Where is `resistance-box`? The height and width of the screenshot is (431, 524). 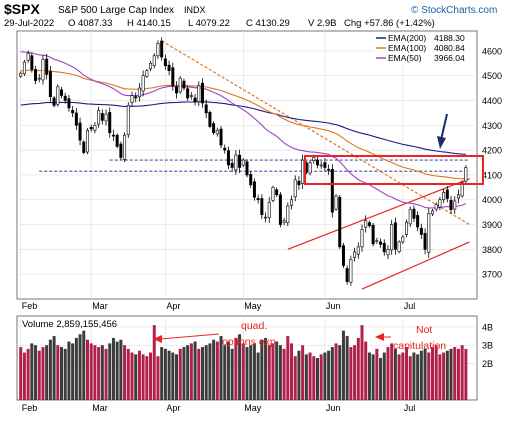 resistance-box is located at coordinates (394, 170).